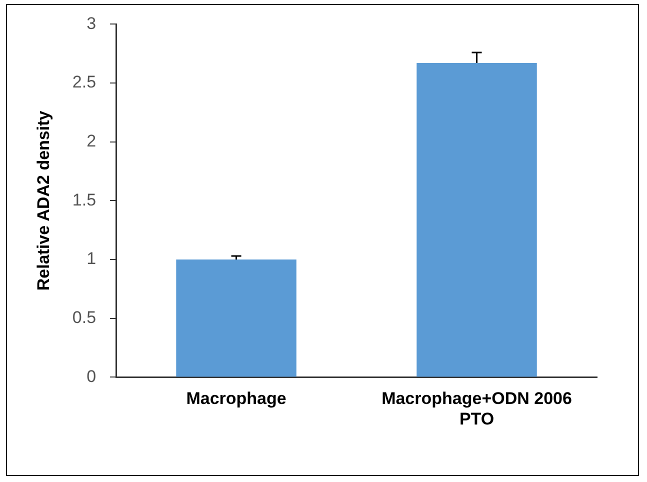 This screenshot has height=482, width=647. Describe the element at coordinates (91, 141) in the screenshot. I see `y-tick-label: 2` at that location.